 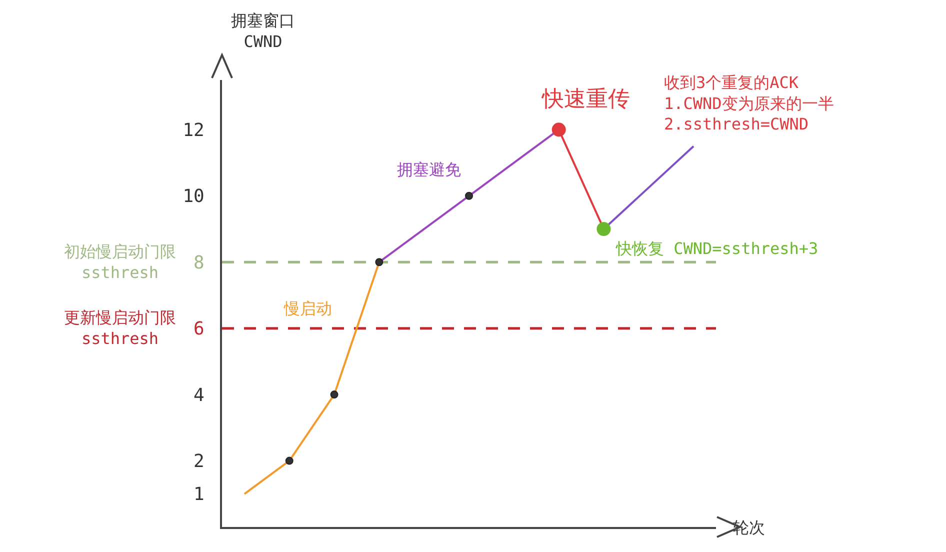 What do you see at coordinates (716, 248) in the screenshot?
I see `series-label: 快恢复 CWND=ssthresh+3` at bounding box center [716, 248].